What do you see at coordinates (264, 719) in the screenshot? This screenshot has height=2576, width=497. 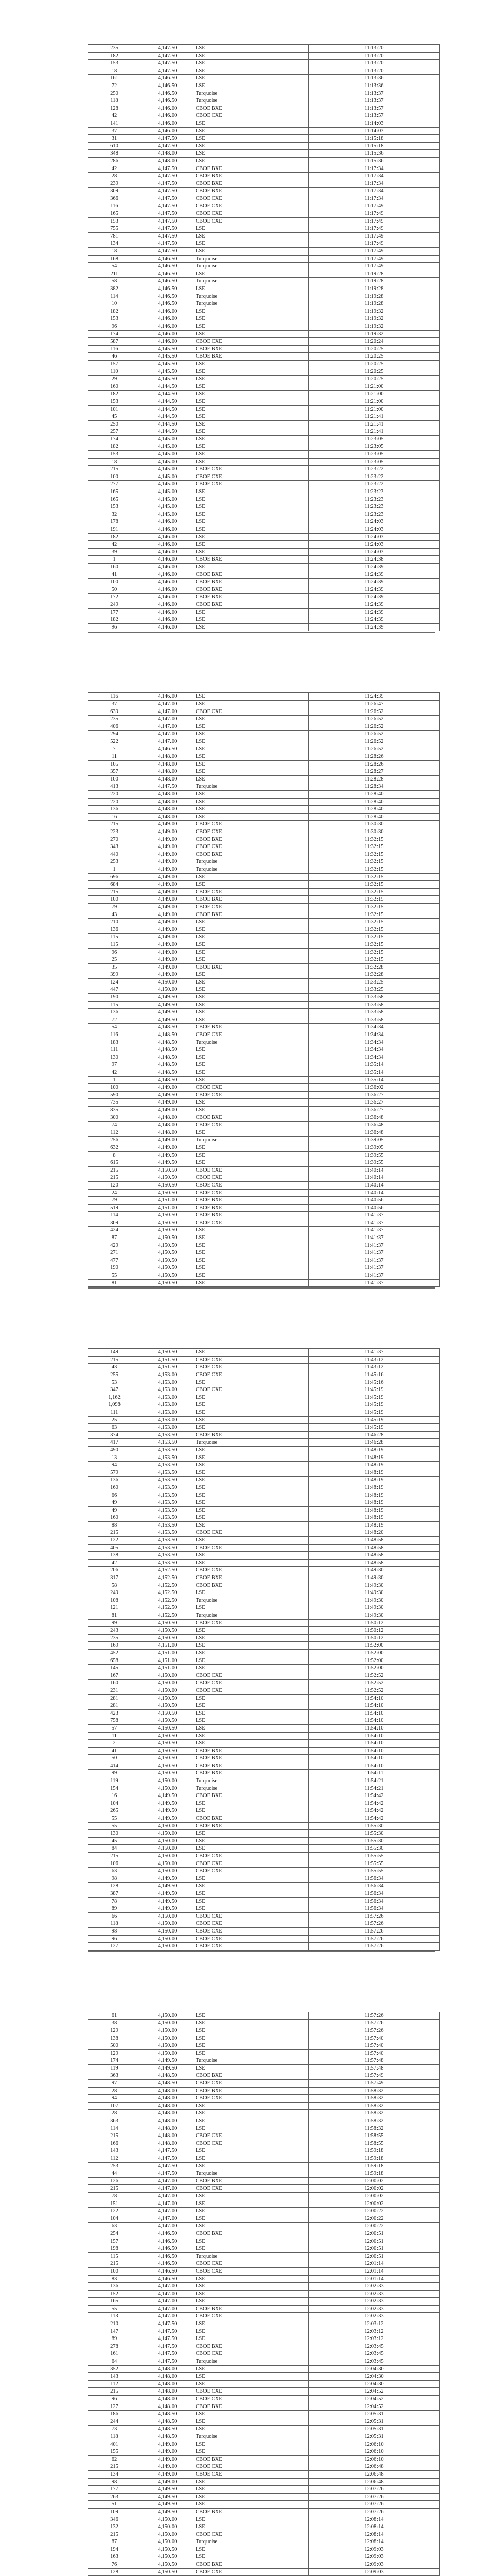 I see `table-row: 235 4,147.00 LSE 11:26:52` at bounding box center [264, 719].